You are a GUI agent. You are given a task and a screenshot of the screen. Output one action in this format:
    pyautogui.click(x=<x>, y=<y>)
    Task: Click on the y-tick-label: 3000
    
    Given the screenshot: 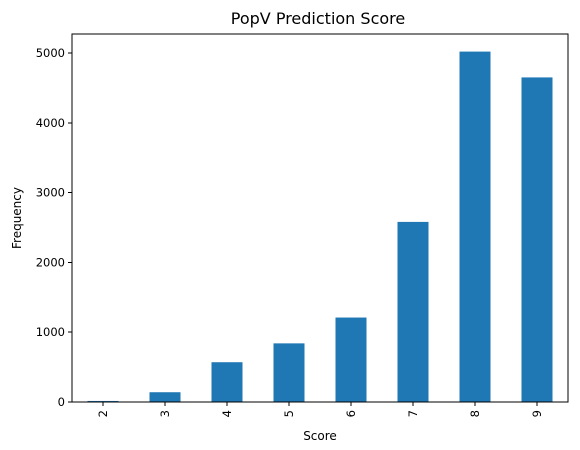 What is the action you would take?
    pyautogui.click(x=50, y=193)
    